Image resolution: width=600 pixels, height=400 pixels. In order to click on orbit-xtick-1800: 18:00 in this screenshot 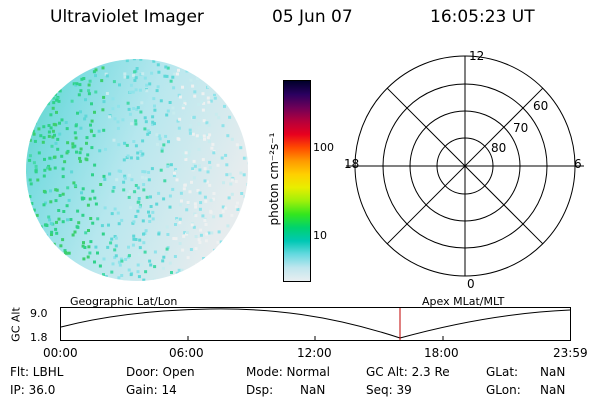, I will do `click(441, 353)`.